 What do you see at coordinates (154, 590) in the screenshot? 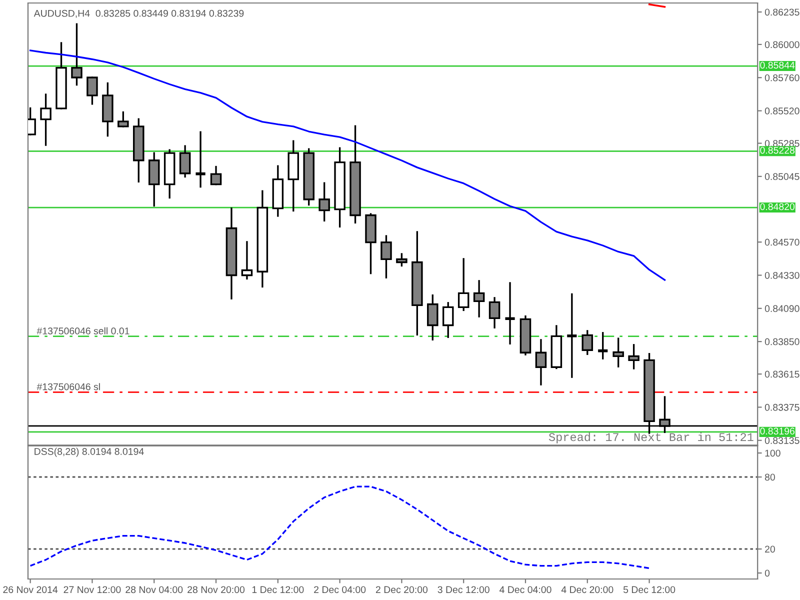
I see `x-tick-label: 28 Nov 04:00` at bounding box center [154, 590].